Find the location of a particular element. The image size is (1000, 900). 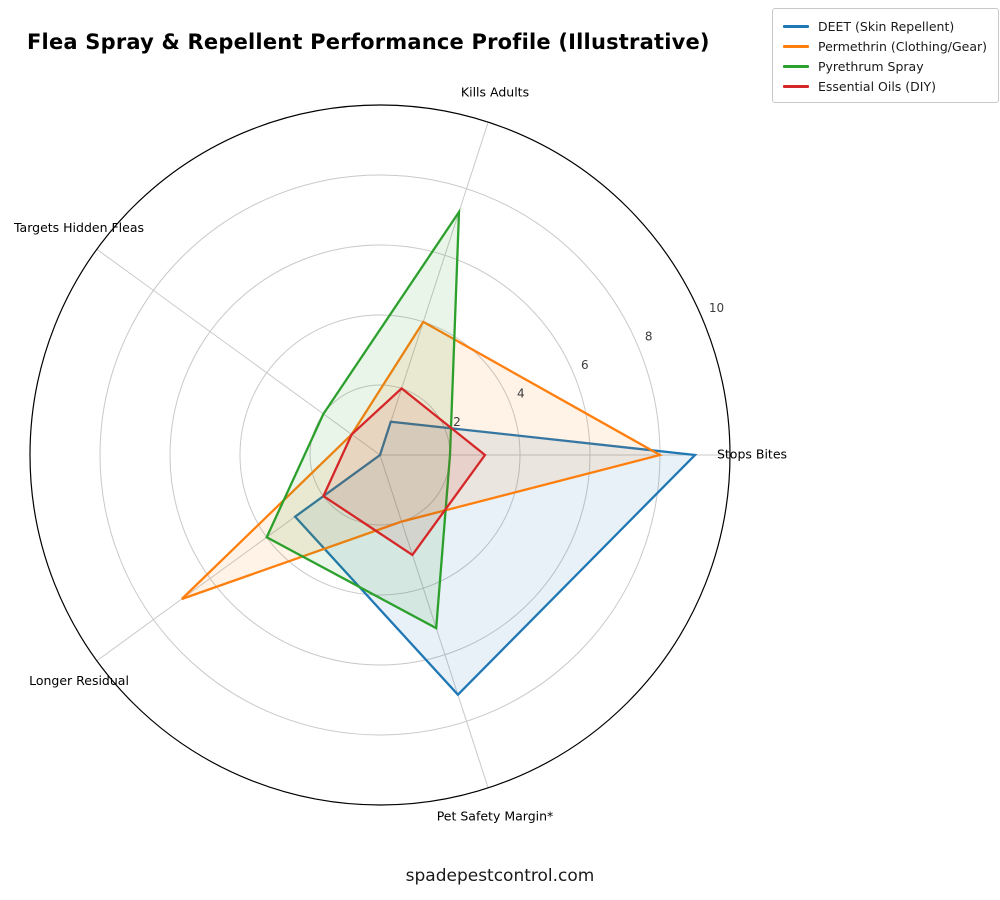

series-fill-permethrin-clothing-gear is located at coordinates (421, 460).